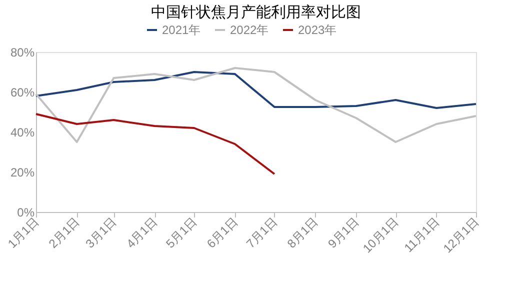  What do you see at coordinates (343, 232) in the screenshot?
I see `x-tick-label: 9月1日` at bounding box center [343, 232].